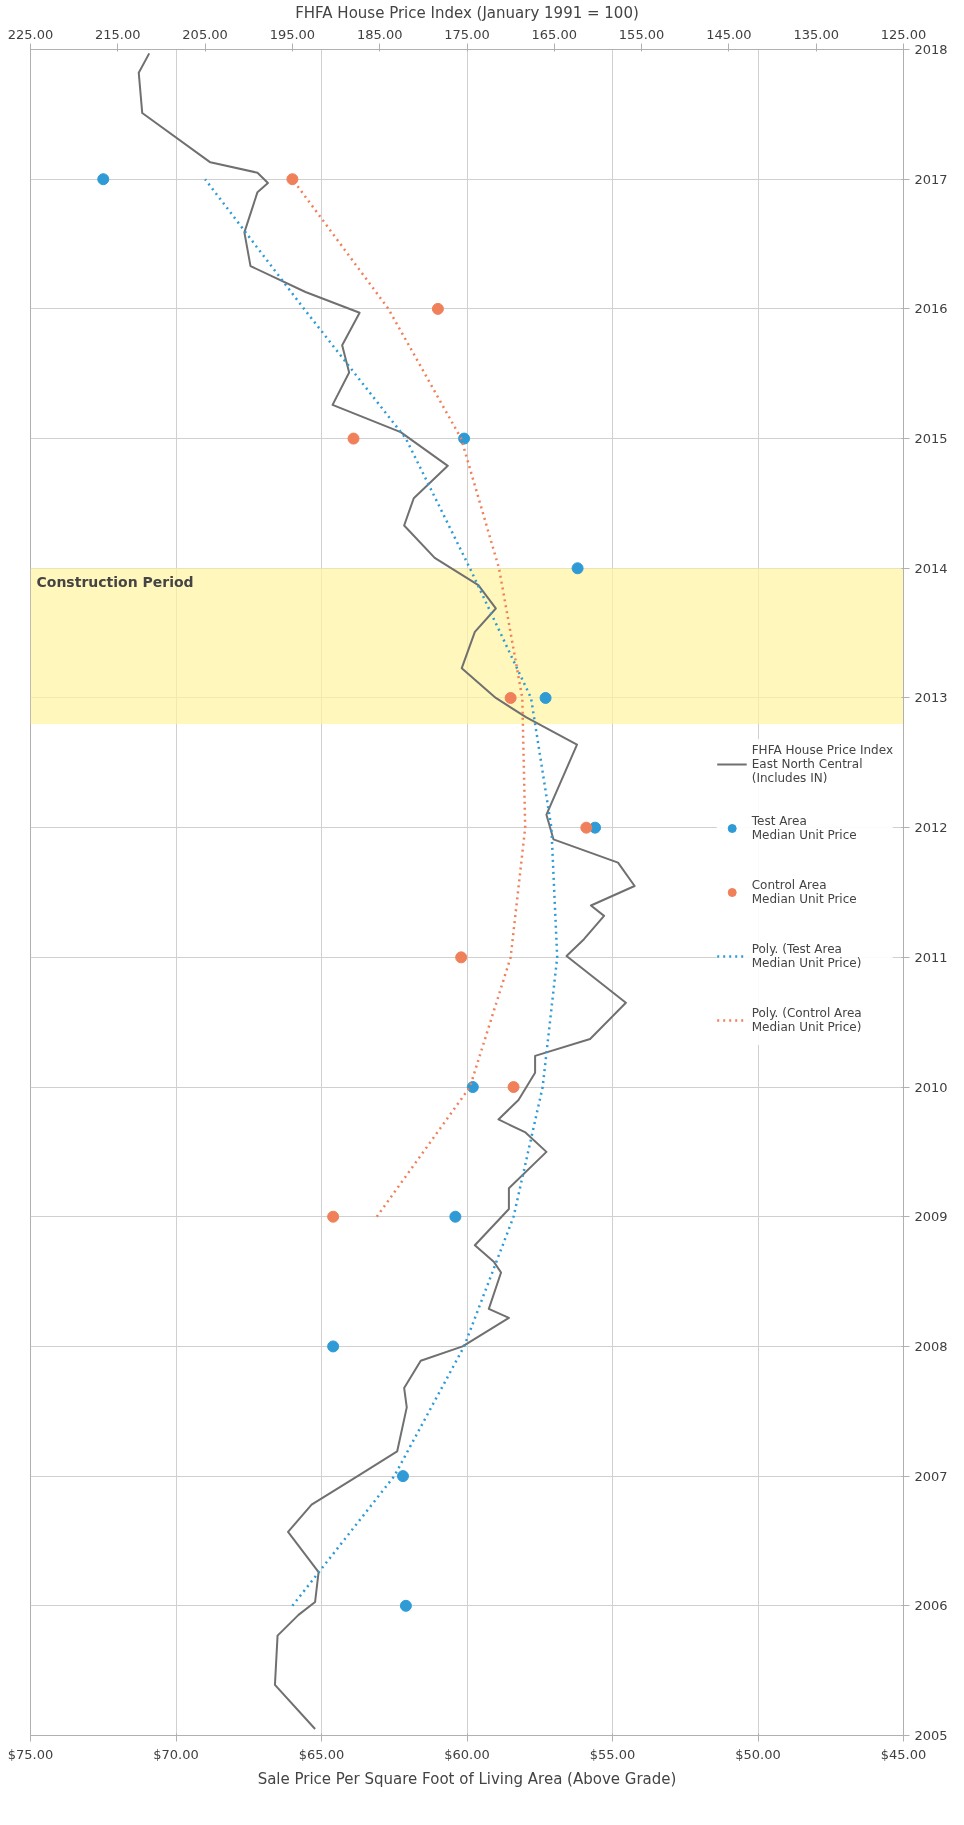 This screenshot has height=1825, width=964. Describe the element at coordinates (806, 1020) in the screenshot. I see `legend-label: Poly. (Control Area Median Unit Price)` at that location.